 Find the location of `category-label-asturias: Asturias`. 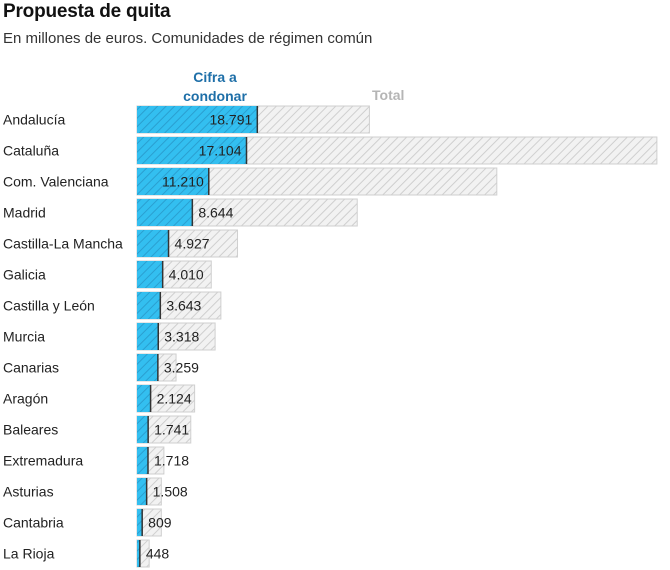

category-label-asturias: Asturias is located at coordinates (28, 492).